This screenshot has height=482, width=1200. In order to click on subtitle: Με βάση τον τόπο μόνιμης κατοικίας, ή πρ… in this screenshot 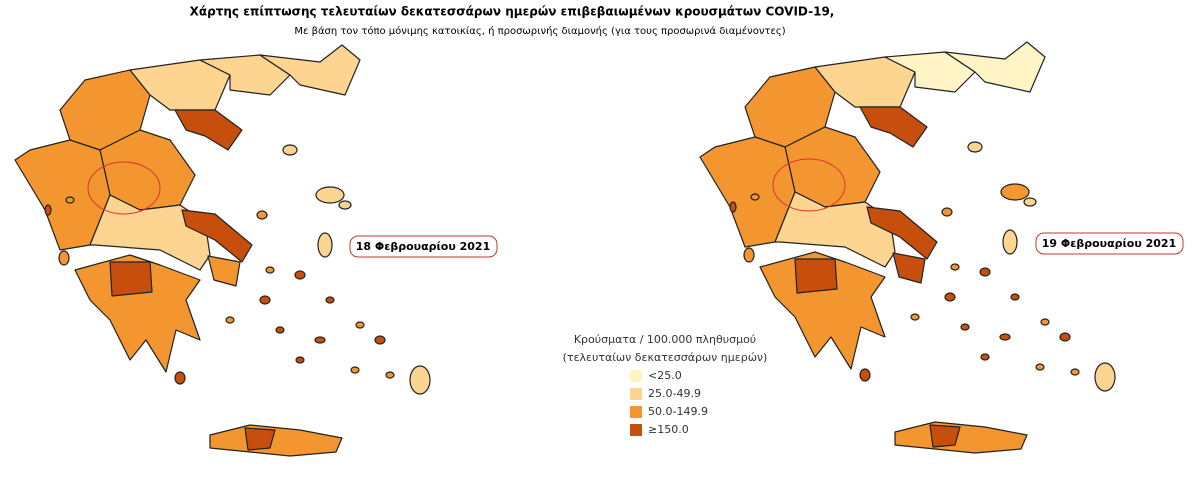, I will do `click(539, 31)`.